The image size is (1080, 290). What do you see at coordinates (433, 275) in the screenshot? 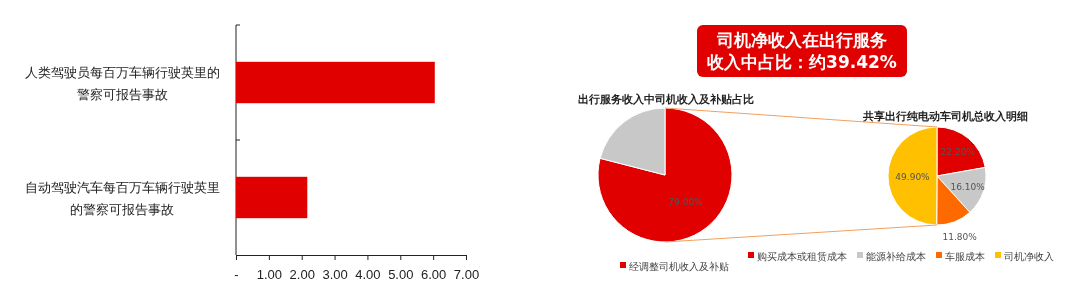
I see `x-tick-label: 6.00` at bounding box center [433, 275].